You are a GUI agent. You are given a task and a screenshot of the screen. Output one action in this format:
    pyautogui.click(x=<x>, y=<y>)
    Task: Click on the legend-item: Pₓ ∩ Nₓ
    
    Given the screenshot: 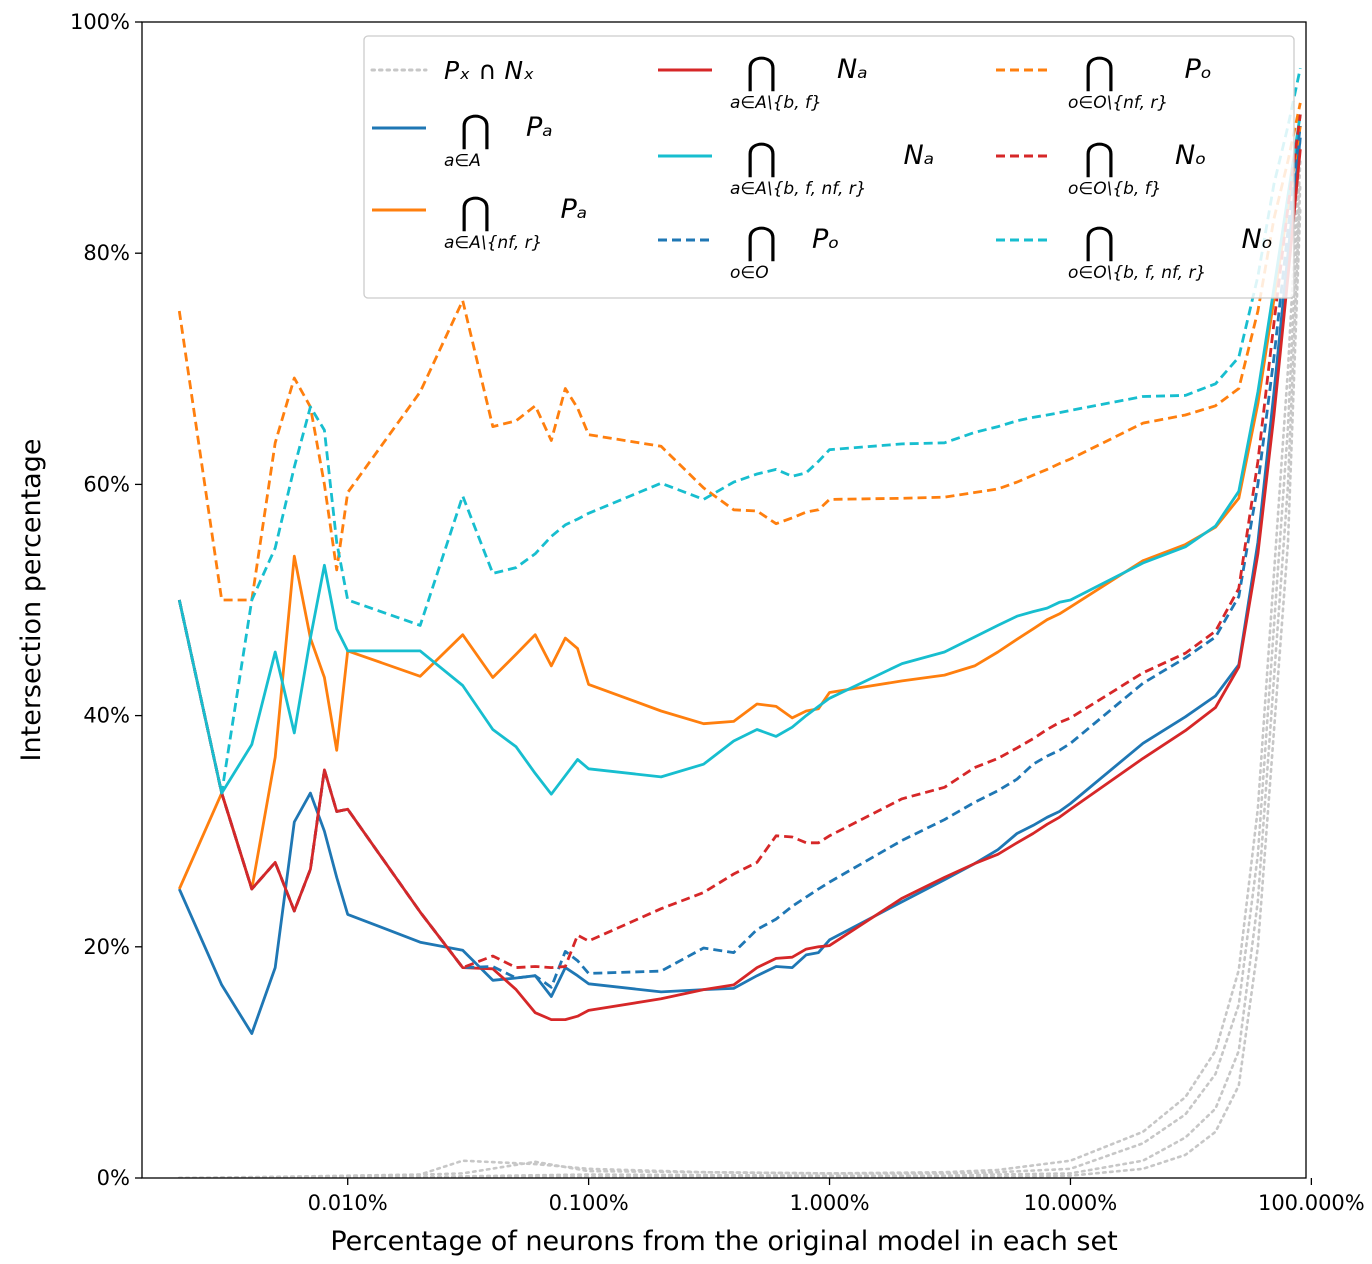 What is the action you would take?
    pyautogui.click(x=452, y=70)
    